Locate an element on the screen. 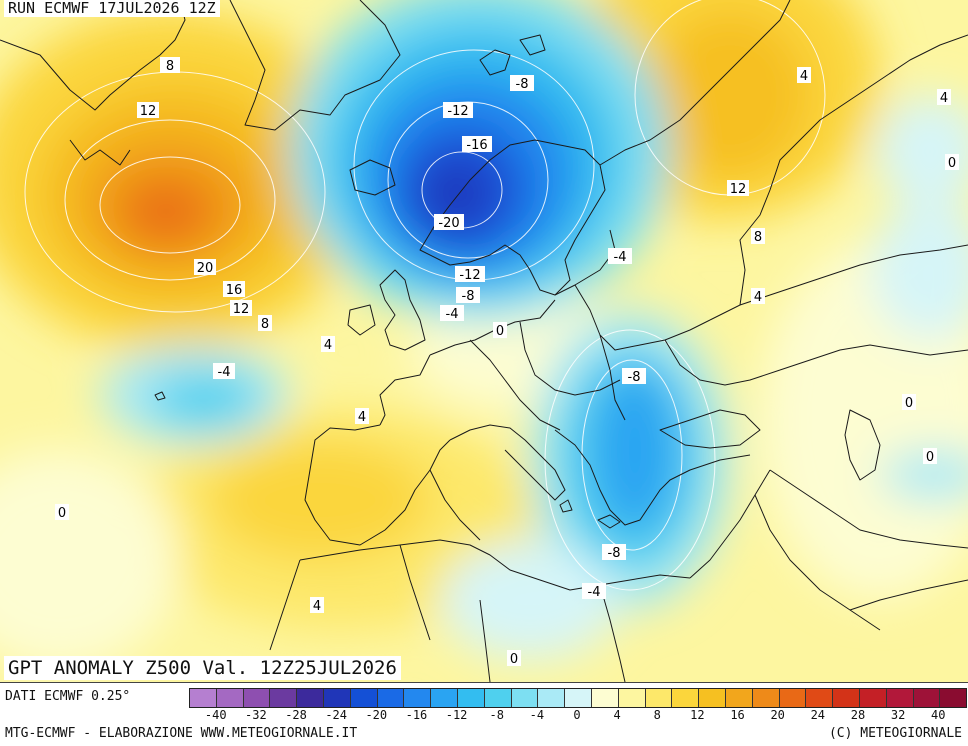 Image resolution: width=968 pixels, height=746 pixels. legend-tick-label: 20 is located at coordinates (777, 715).